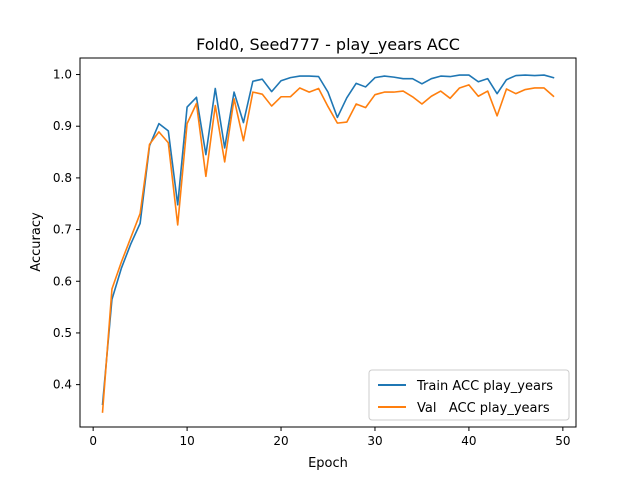 The width and height of the screenshot is (640, 480). I want to click on legend: Train ACC play_years Val ACC play_years, so click(469, 395).